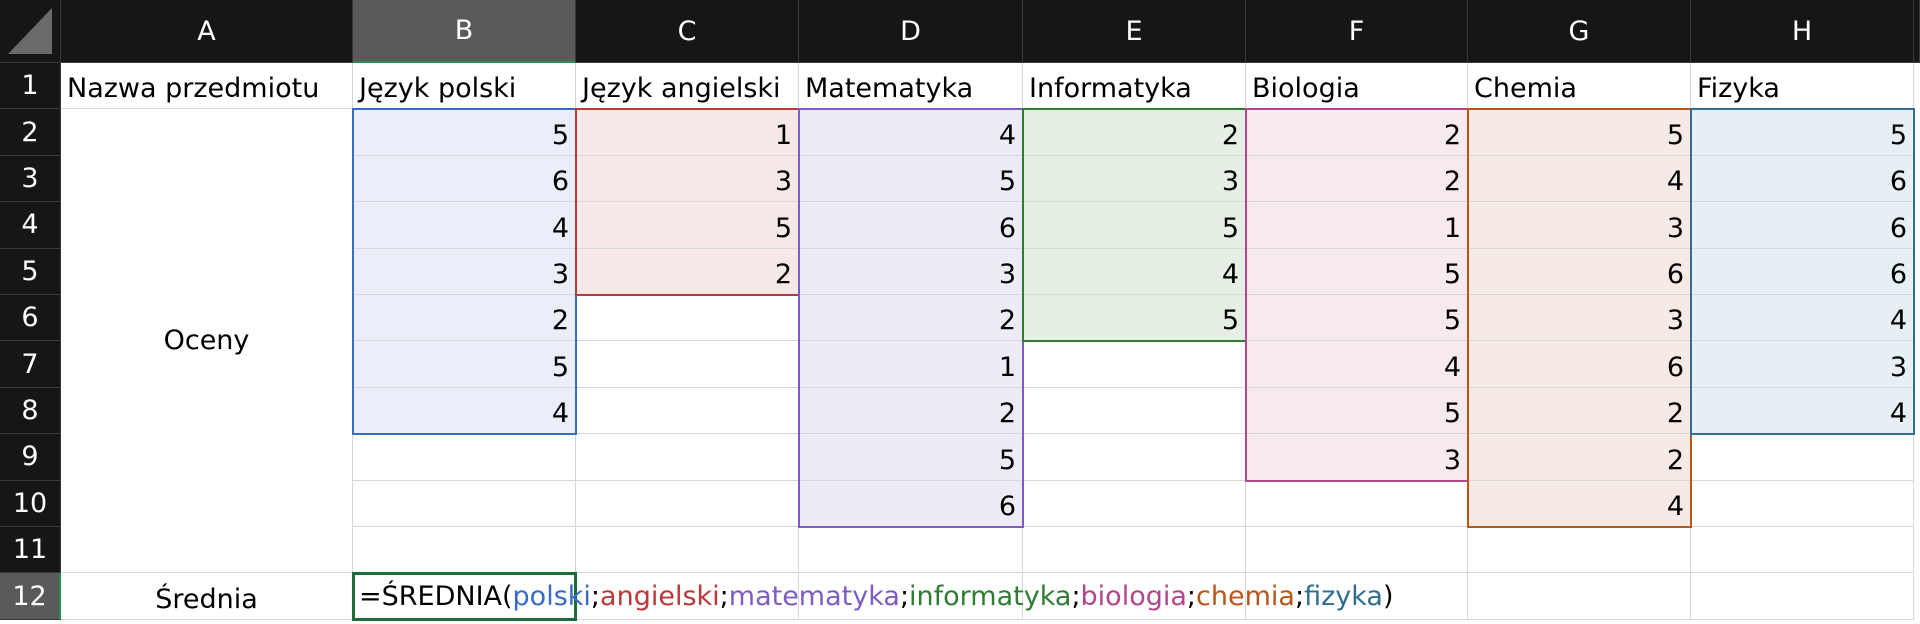  Describe the element at coordinates (911, 86) in the screenshot. I see `subject-header: Matematyka` at that location.